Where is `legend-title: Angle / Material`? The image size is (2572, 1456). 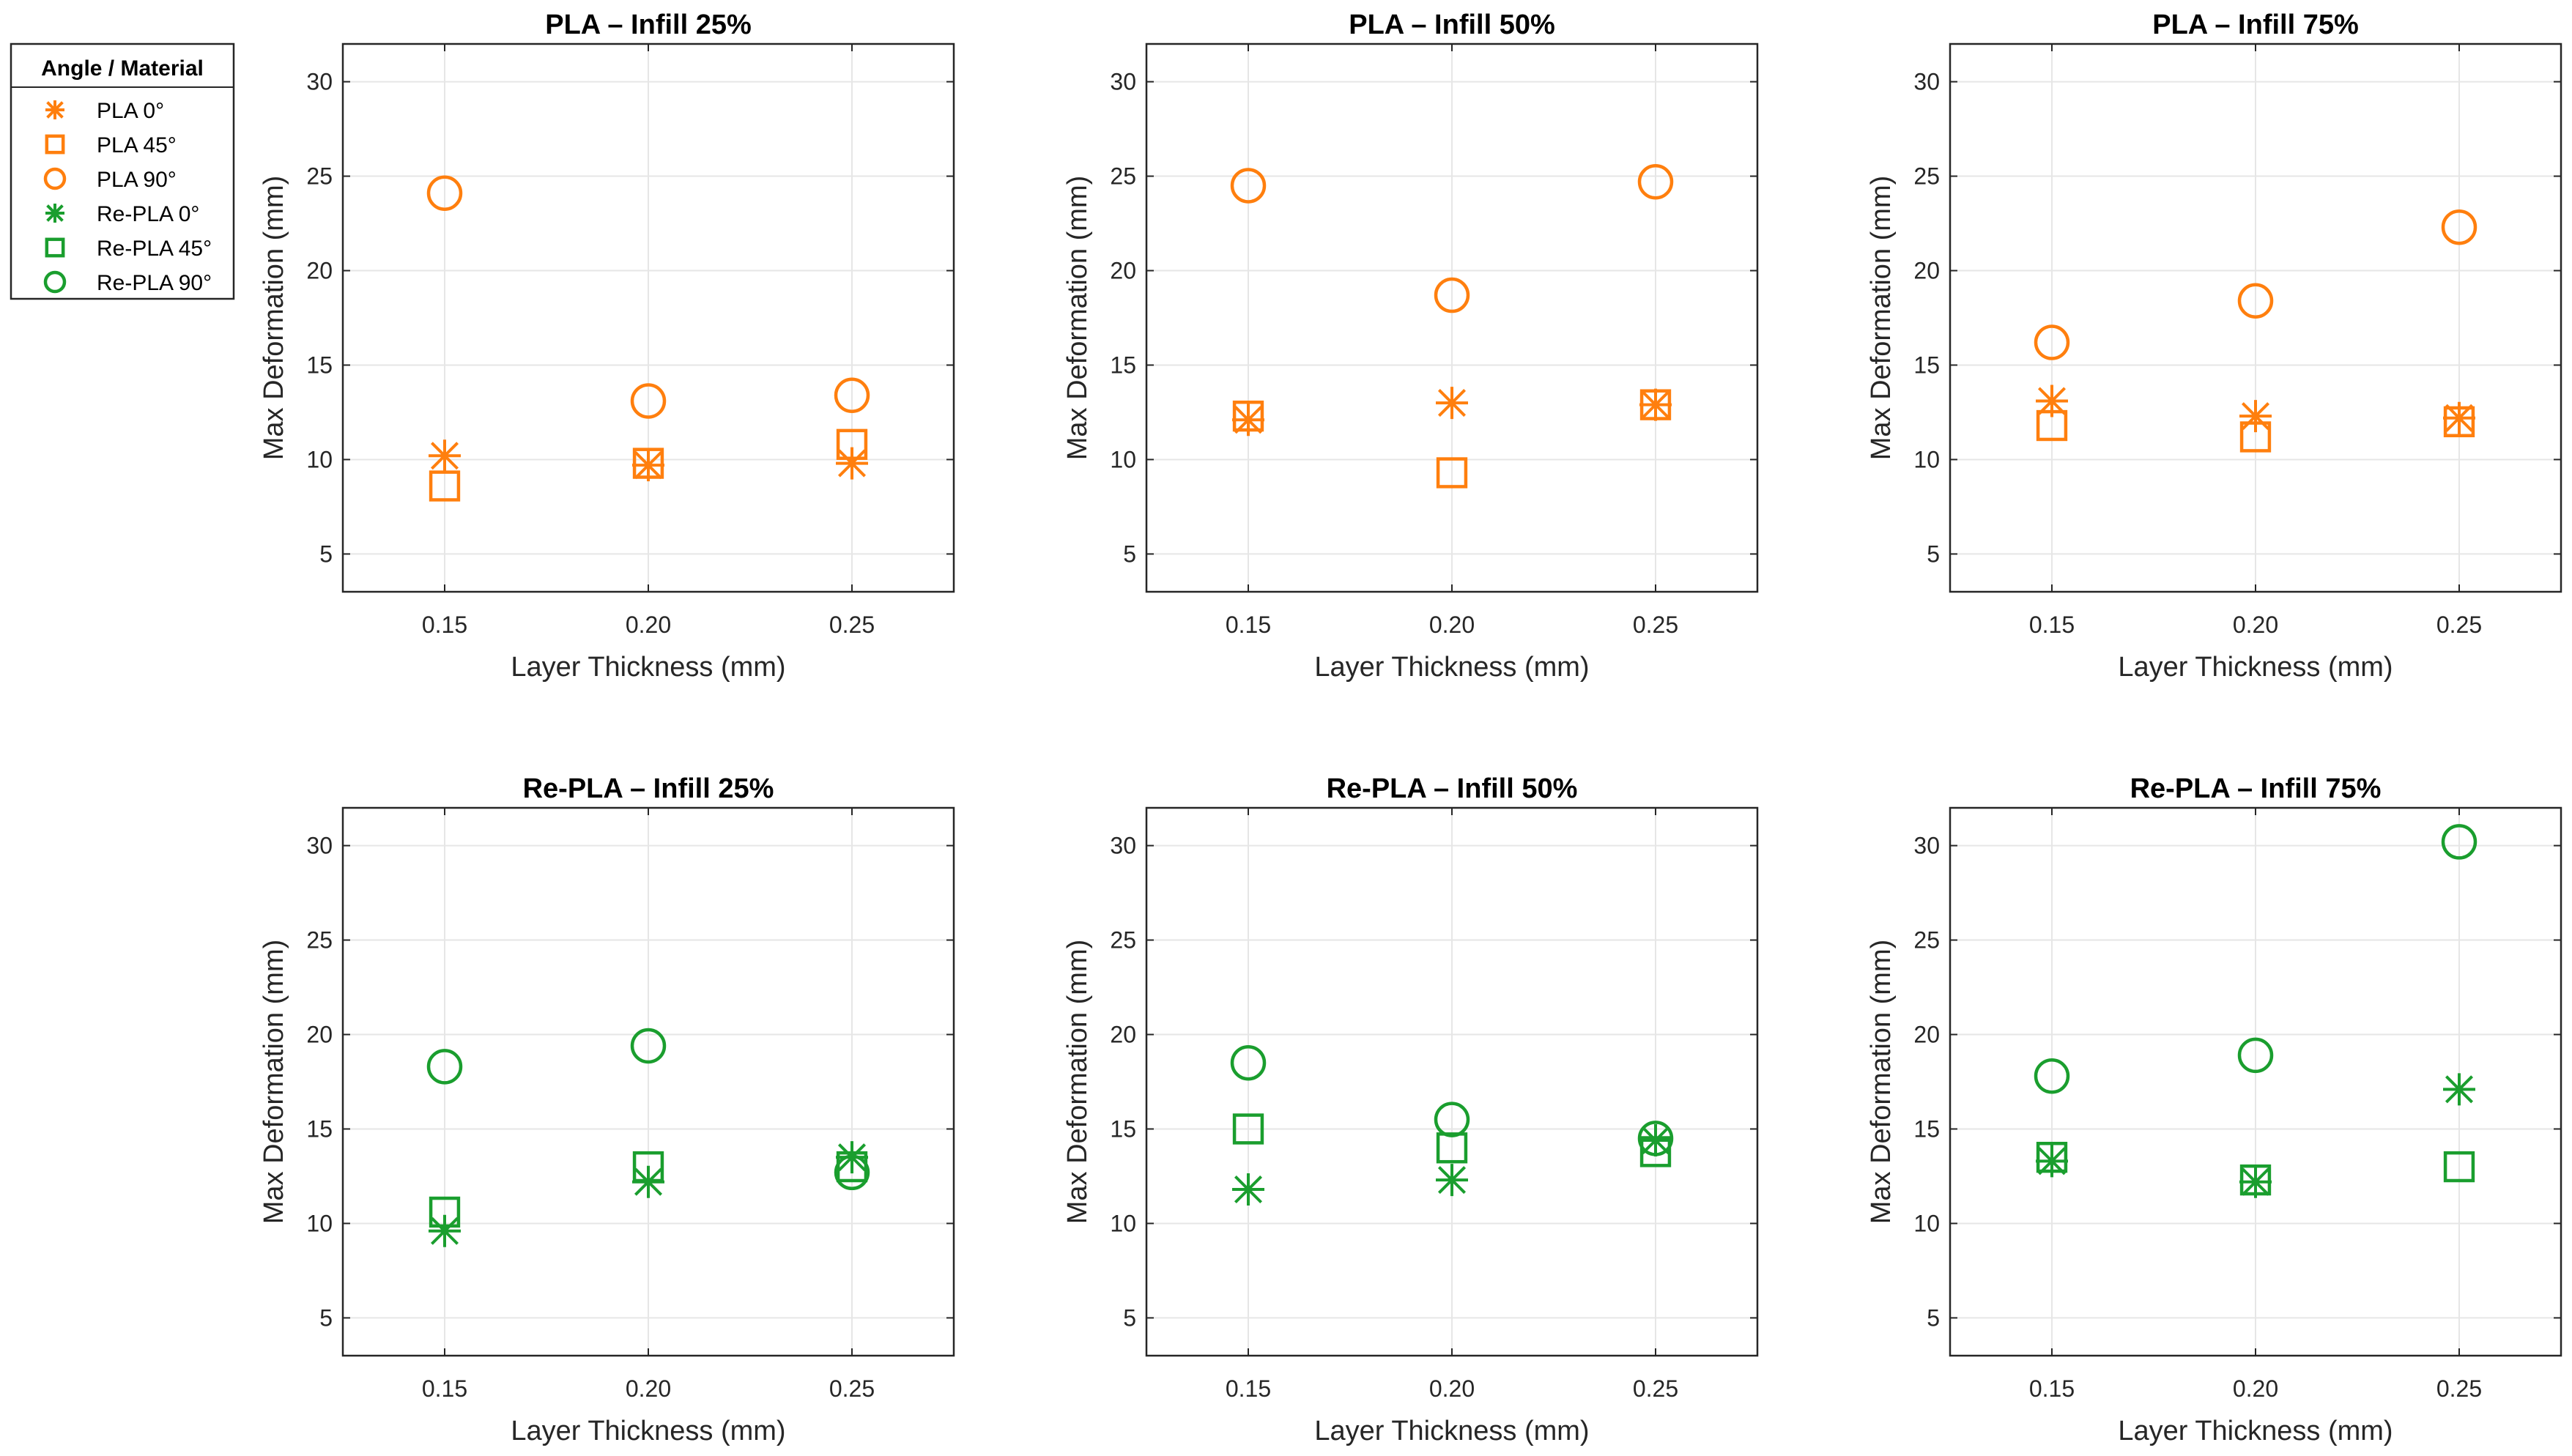
legend-title: Angle / Material is located at coordinates (122, 68).